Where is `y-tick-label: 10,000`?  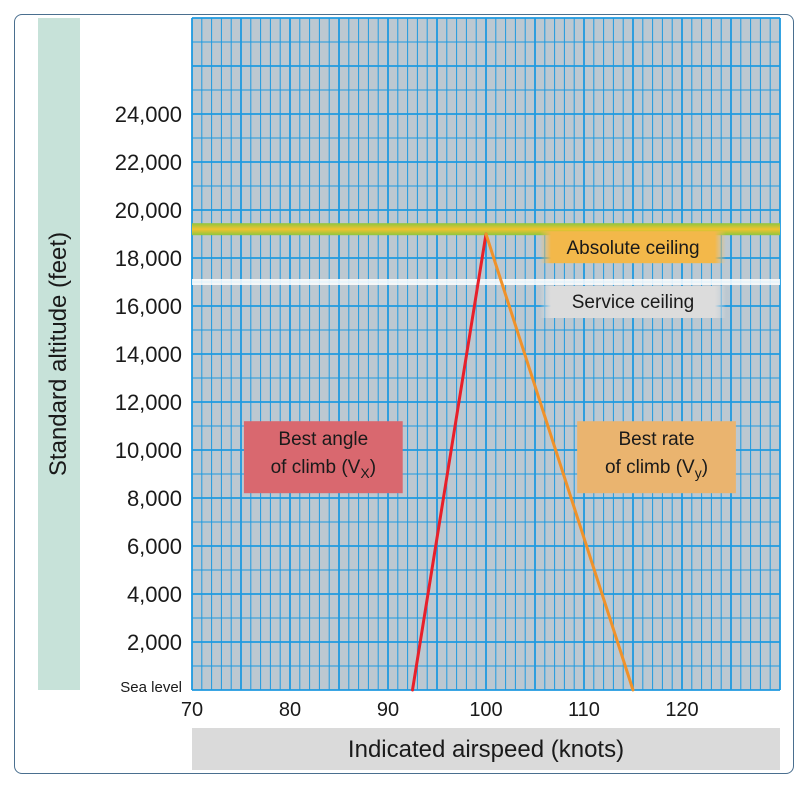
y-tick-label: 10,000 is located at coordinates (148, 450).